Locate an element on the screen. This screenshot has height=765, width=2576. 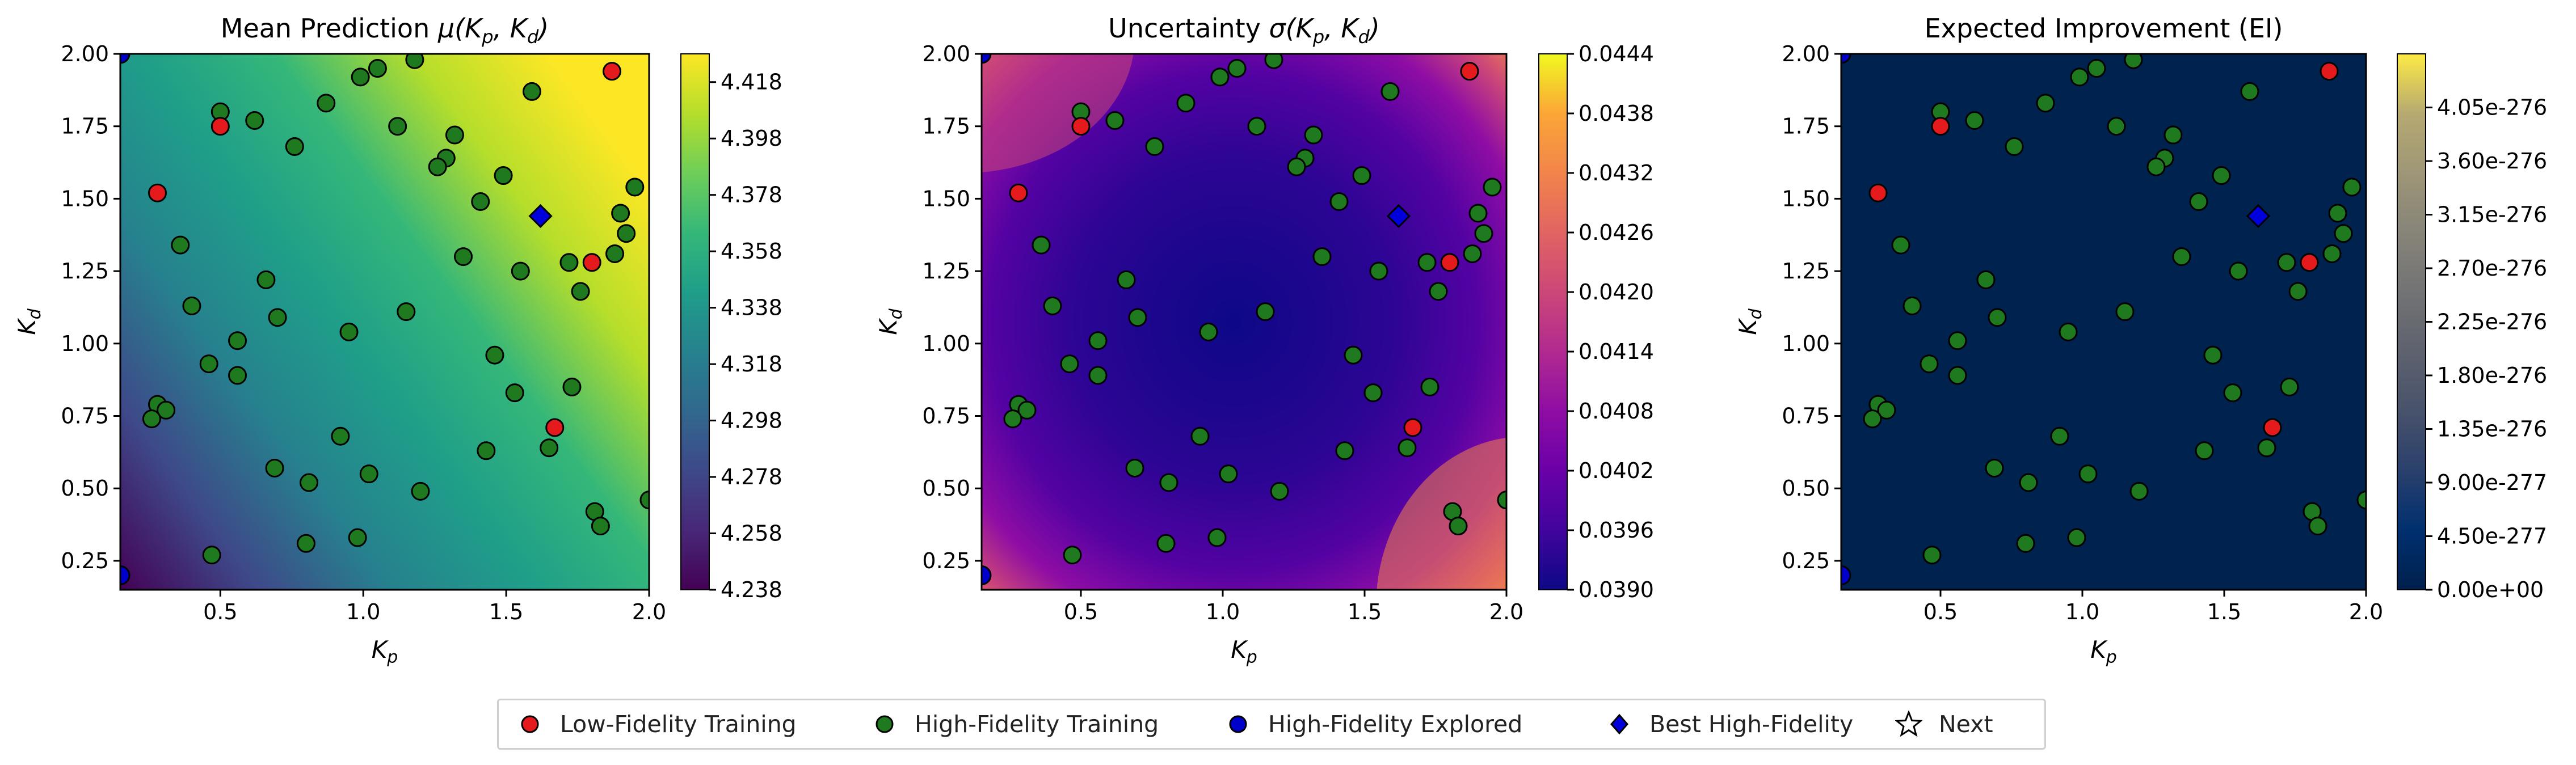
colorbar-tick-label: 0.0390 is located at coordinates (1616, 589).